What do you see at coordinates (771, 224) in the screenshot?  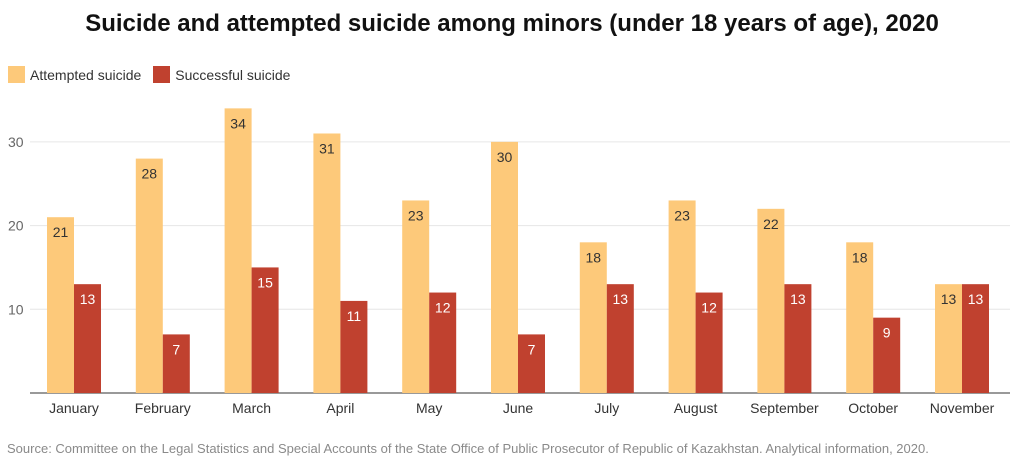 I see `data-label-attempted: 22` at bounding box center [771, 224].